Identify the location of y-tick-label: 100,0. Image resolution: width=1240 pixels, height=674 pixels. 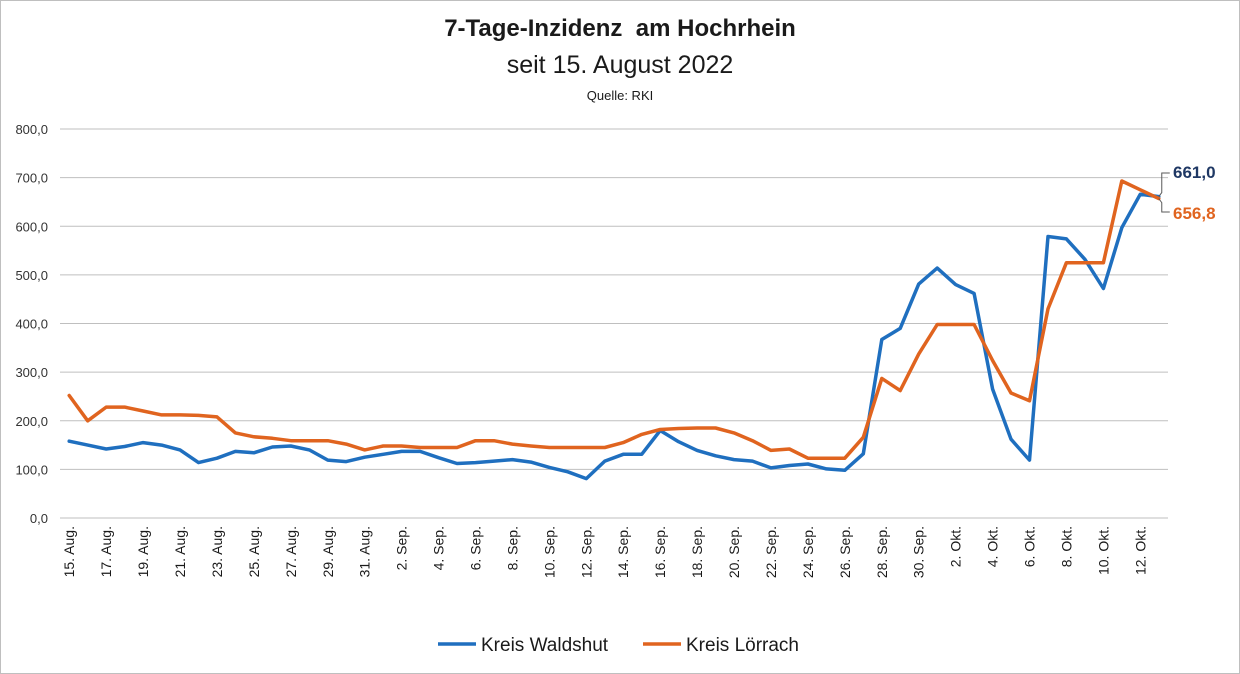
(31, 469).